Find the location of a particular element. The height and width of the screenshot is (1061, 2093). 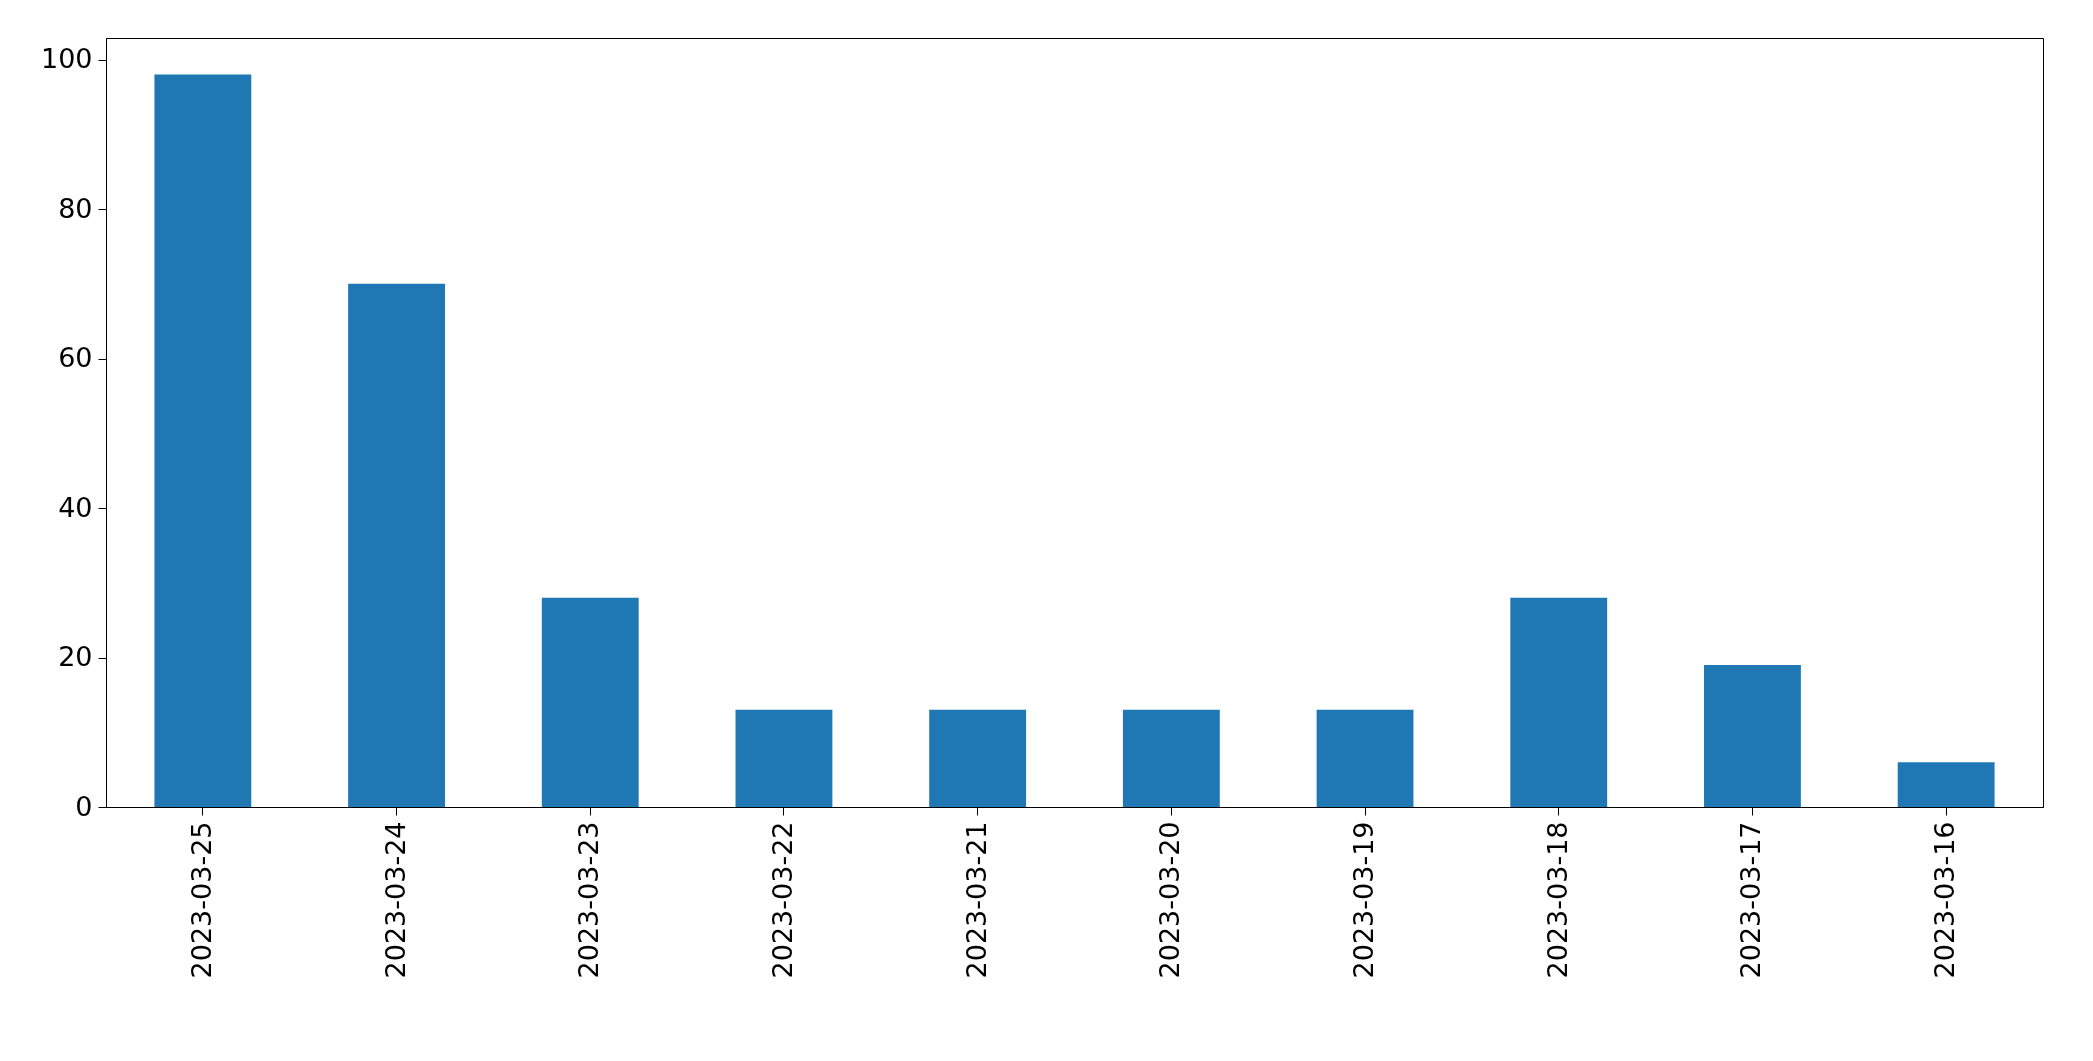

x-tick-label: 2023-03-24 is located at coordinates (395, 900).